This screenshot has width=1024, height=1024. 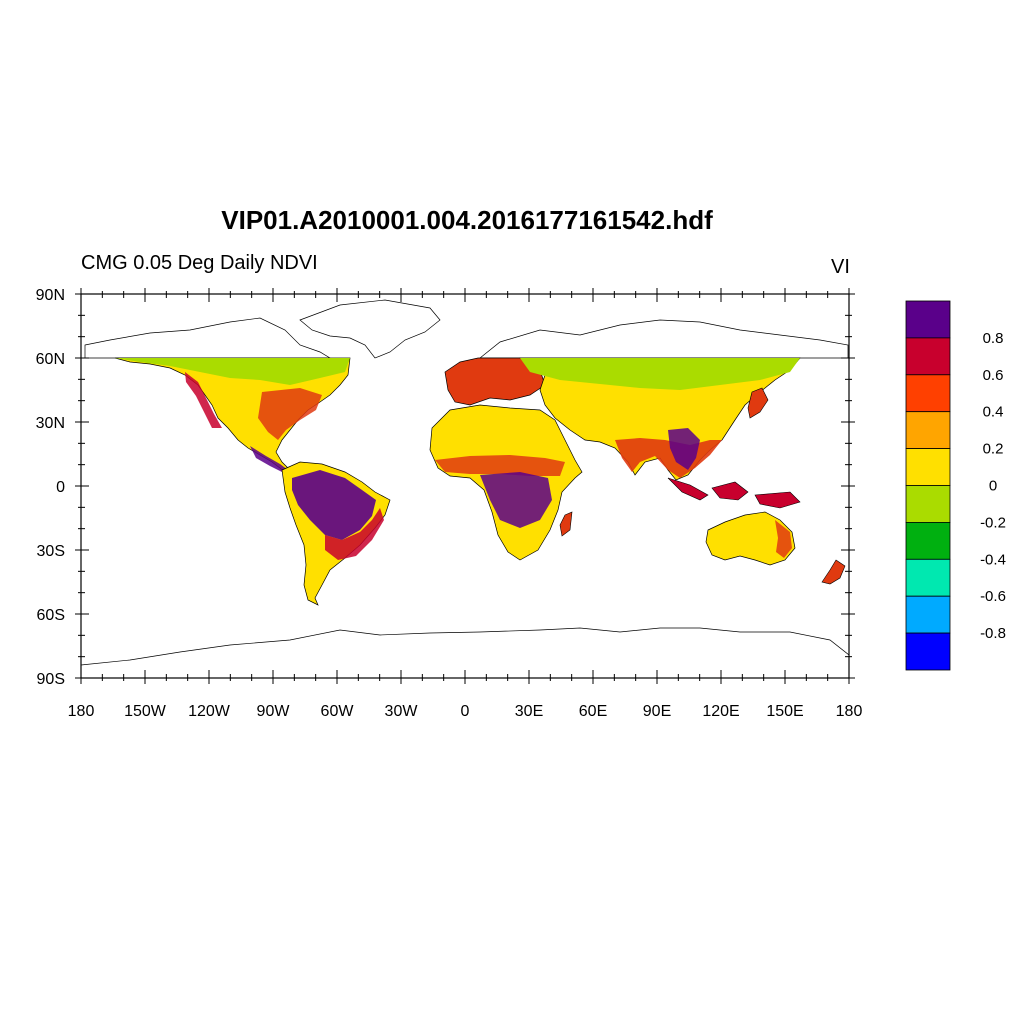 I want to click on greenland-outline, so click(x=370, y=329).